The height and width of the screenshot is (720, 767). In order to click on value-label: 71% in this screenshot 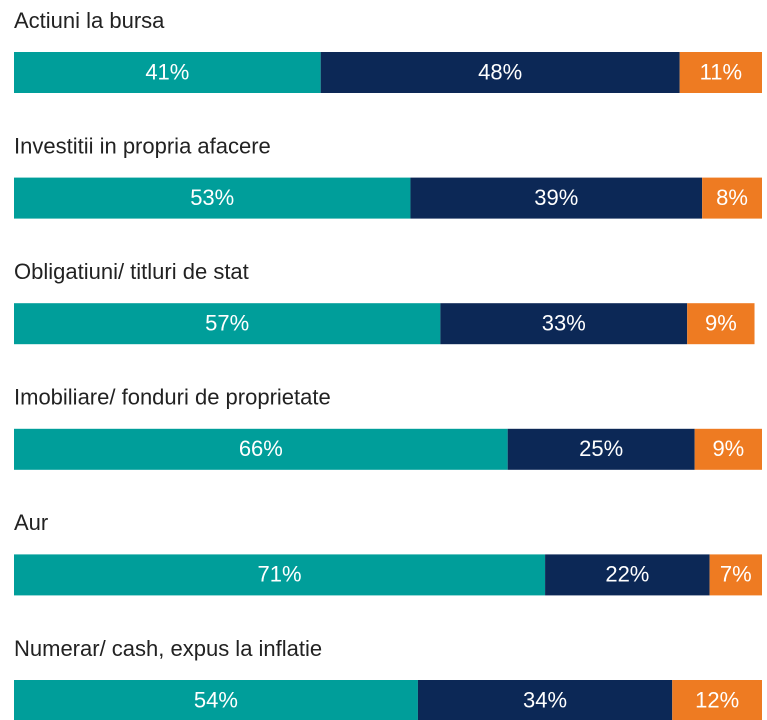, I will do `click(280, 574)`.